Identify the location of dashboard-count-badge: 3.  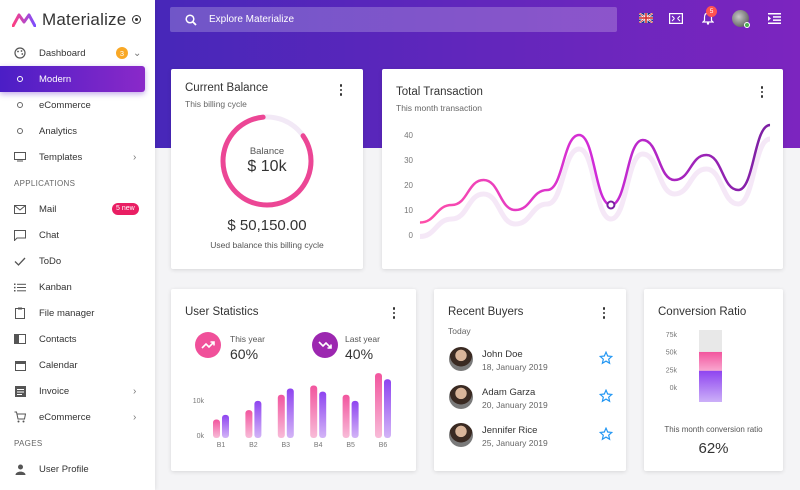
(122, 53).